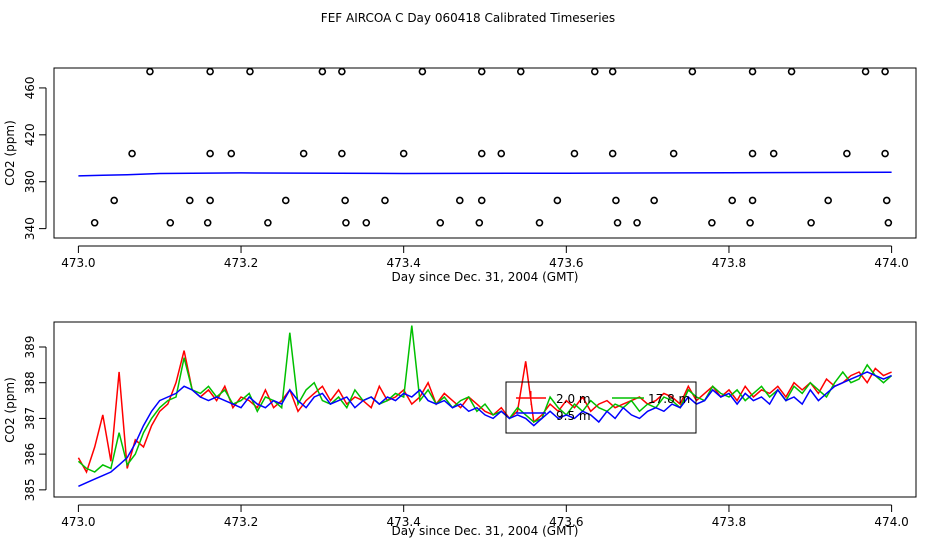 This screenshot has height=540, width=936. Describe the element at coordinates (10, 410) in the screenshot. I see `y-axis-label-bottom: CO2 (ppm)` at that location.